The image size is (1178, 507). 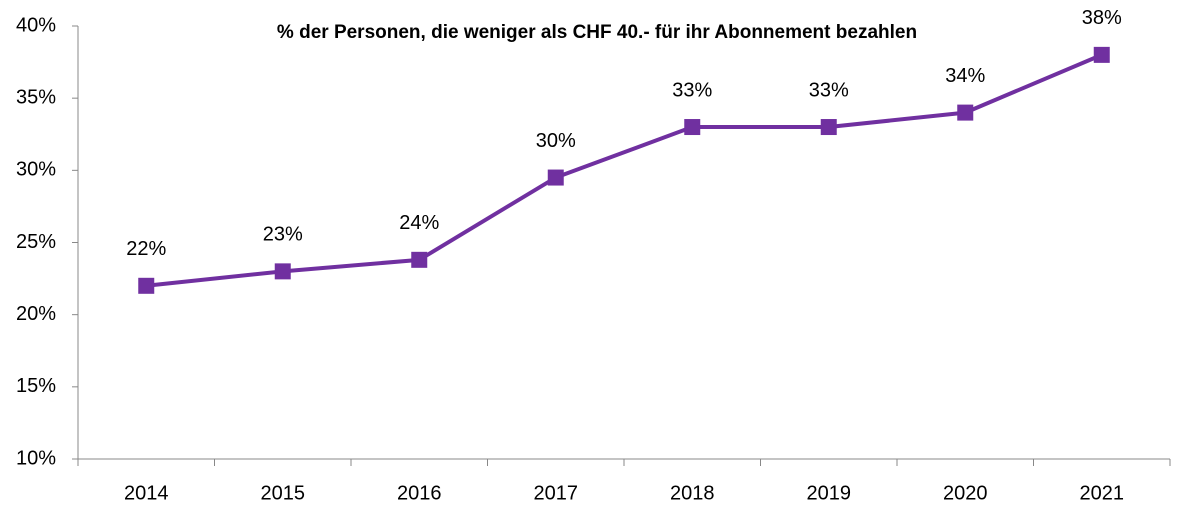 I want to click on data-label: 34%, so click(x=965, y=76).